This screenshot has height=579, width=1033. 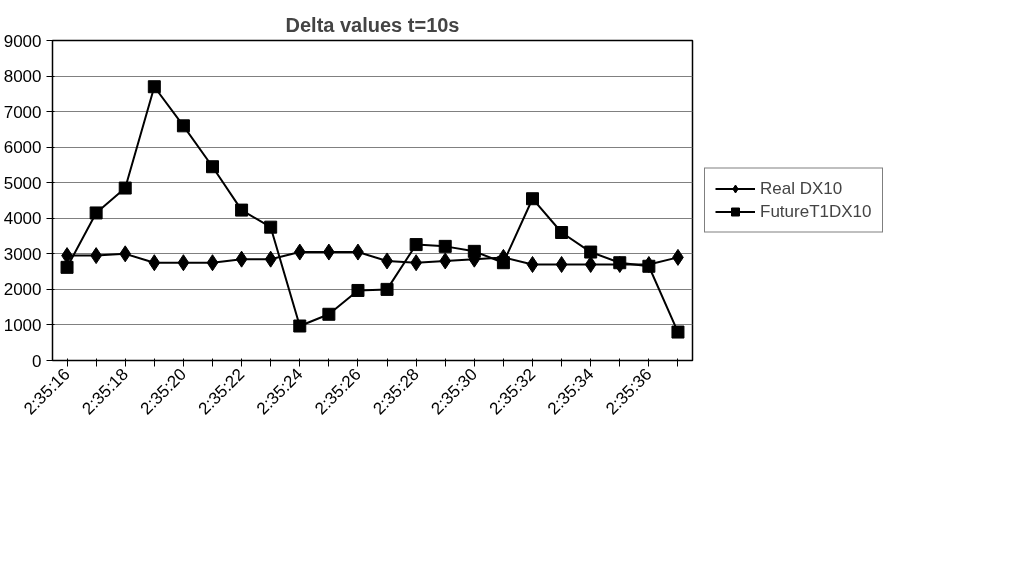 What do you see at coordinates (22, 219) in the screenshot?
I see `y-tick-label: 4000` at bounding box center [22, 219].